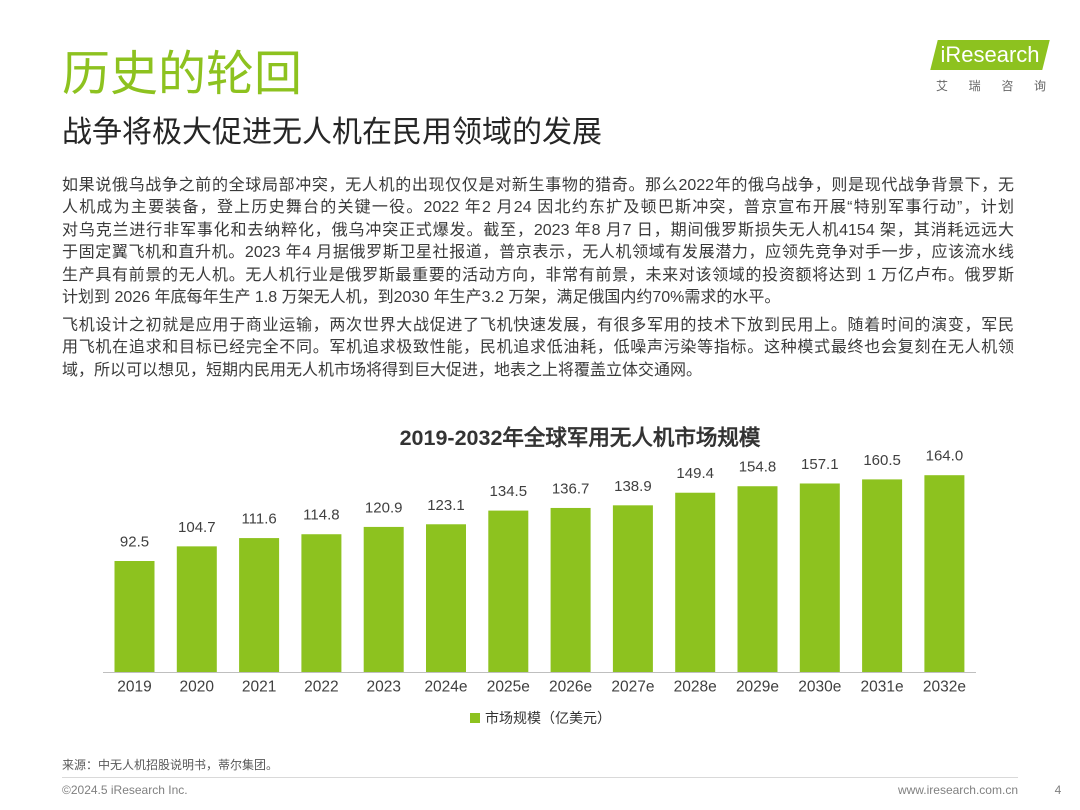 The height and width of the screenshot is (810, 1080). Describe the element at coordinates (820, 464) in the screenshot. I see `data-label-2030e: 157.1` at that location.